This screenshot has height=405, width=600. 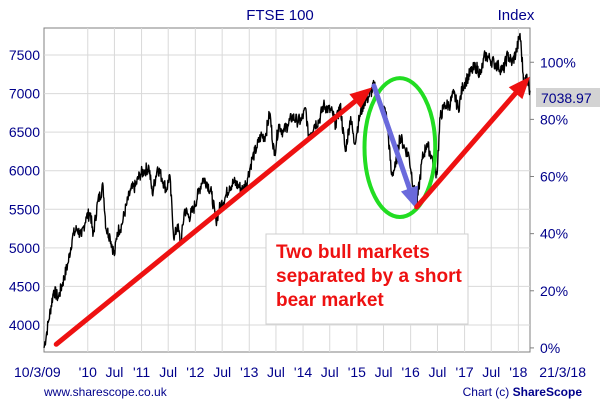 What do you see at coordinates (554, 291) in the screenshot?
I see `right-tick-label: 20%` at bounding box center [554, 291].